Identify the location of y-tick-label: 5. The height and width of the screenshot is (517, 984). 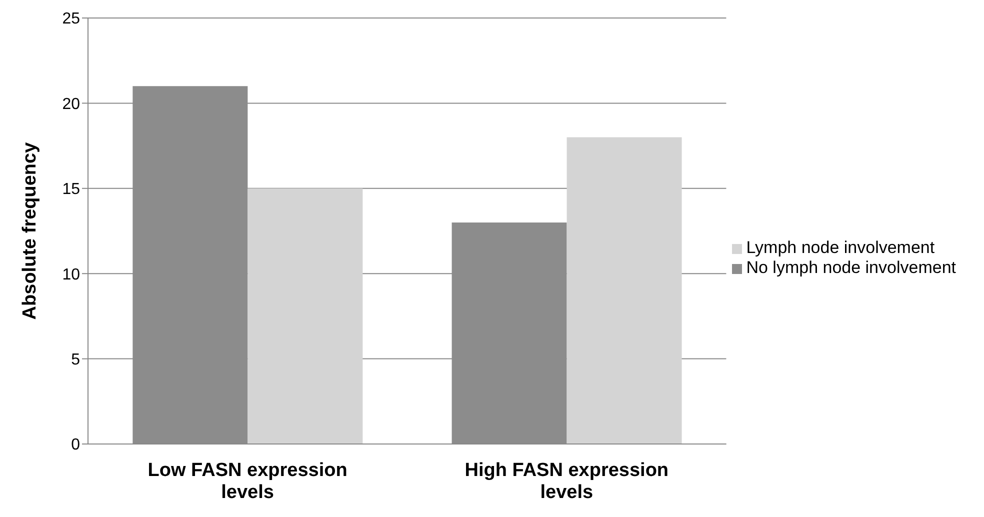
(75, 359).